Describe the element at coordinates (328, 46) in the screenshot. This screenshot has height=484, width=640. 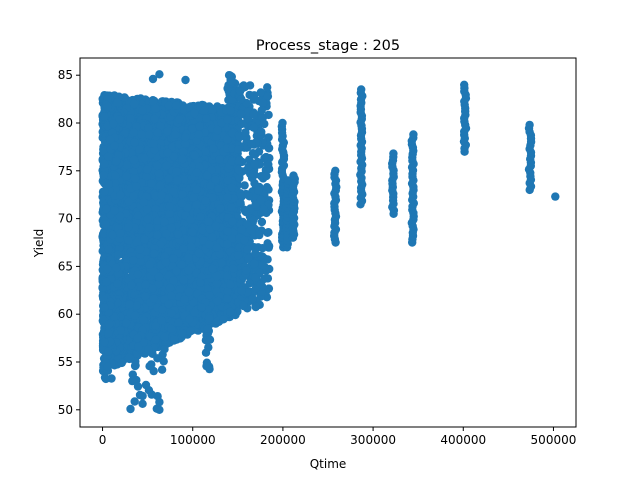
I see `chart-title: Process_stage : 205` at that location.